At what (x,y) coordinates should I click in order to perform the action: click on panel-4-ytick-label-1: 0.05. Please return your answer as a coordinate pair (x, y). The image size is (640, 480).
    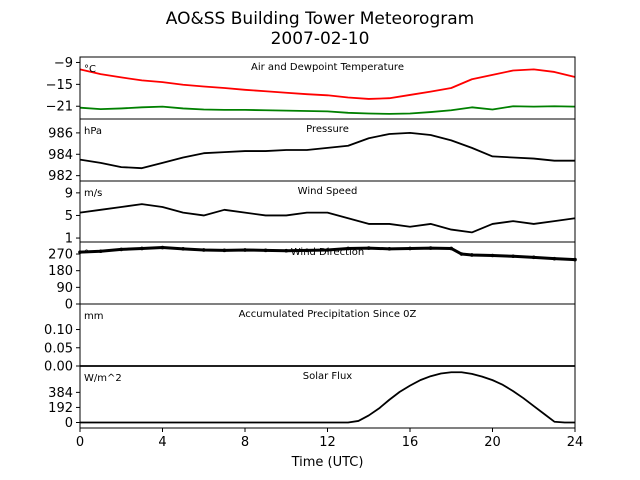
    Looking at the image, I should click on (58, 348).